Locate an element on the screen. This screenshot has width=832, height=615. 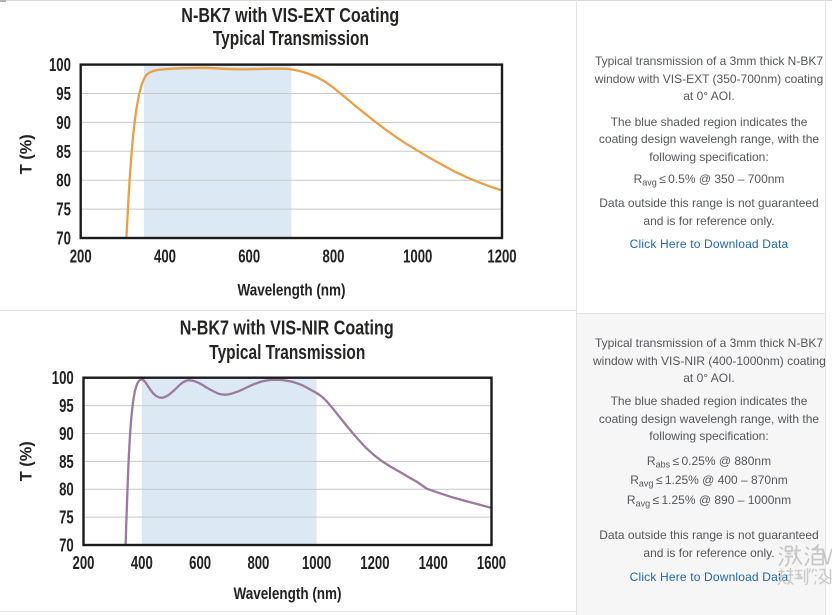
svg-text: 1400 is located at coordinates (433, 562).